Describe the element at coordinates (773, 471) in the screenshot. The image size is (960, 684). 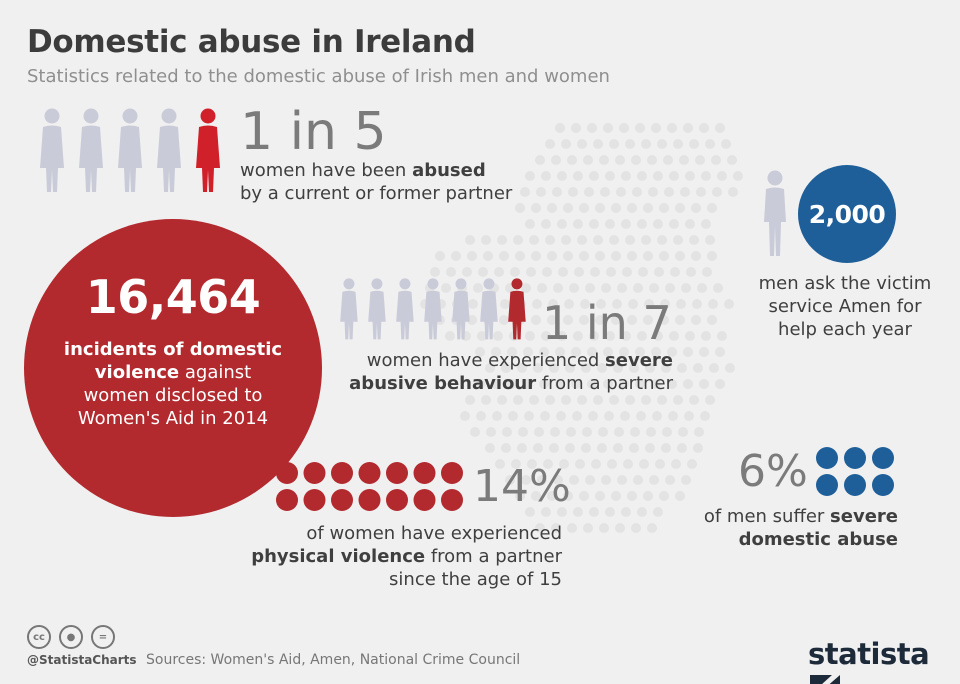
I see `stat-6-percent-value: 6%` at that location.